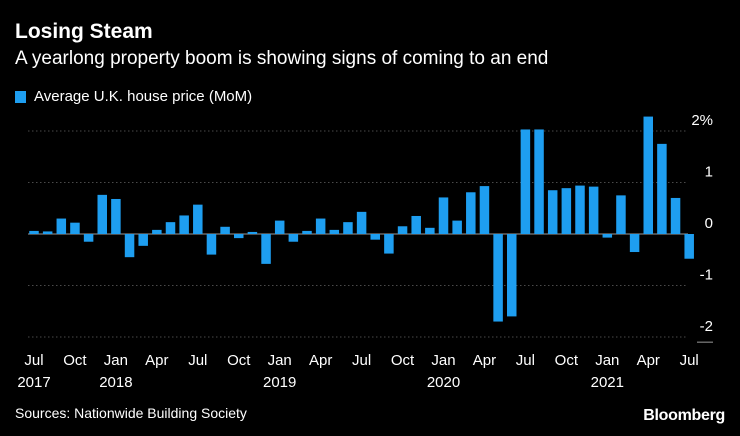 The width and height of the screenshot is (740, 436). Describe the element at coordinates (706, 326) in the screenshot. I see `y-tick-label: -2` at that location.